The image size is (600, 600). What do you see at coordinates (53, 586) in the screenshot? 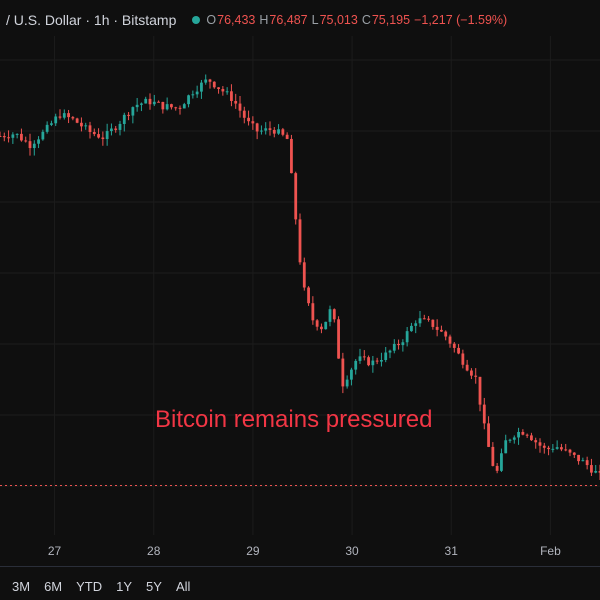
I see `range-6m-button: 6M` at bounding box center [53, 586].